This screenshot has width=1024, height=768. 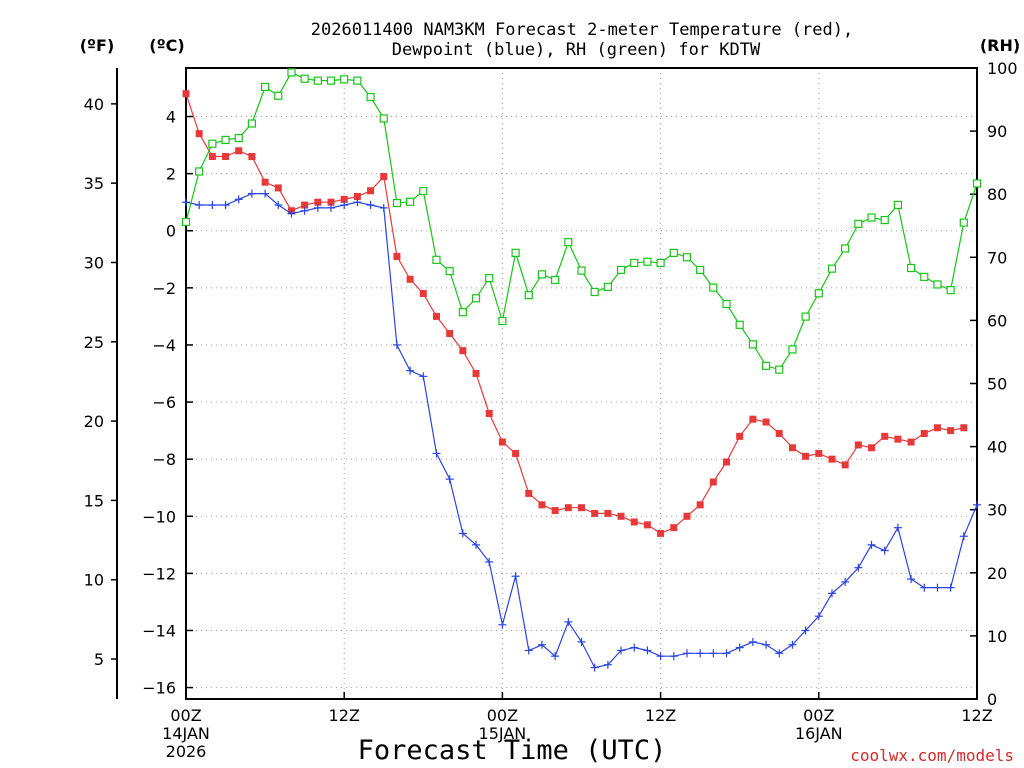 What do you see at coordinates (576, 50) in the screenshot?
I see `chart-title-line2: Dewpoint (blue), RH (green) for KDTW` at bounding box center [576, 50].